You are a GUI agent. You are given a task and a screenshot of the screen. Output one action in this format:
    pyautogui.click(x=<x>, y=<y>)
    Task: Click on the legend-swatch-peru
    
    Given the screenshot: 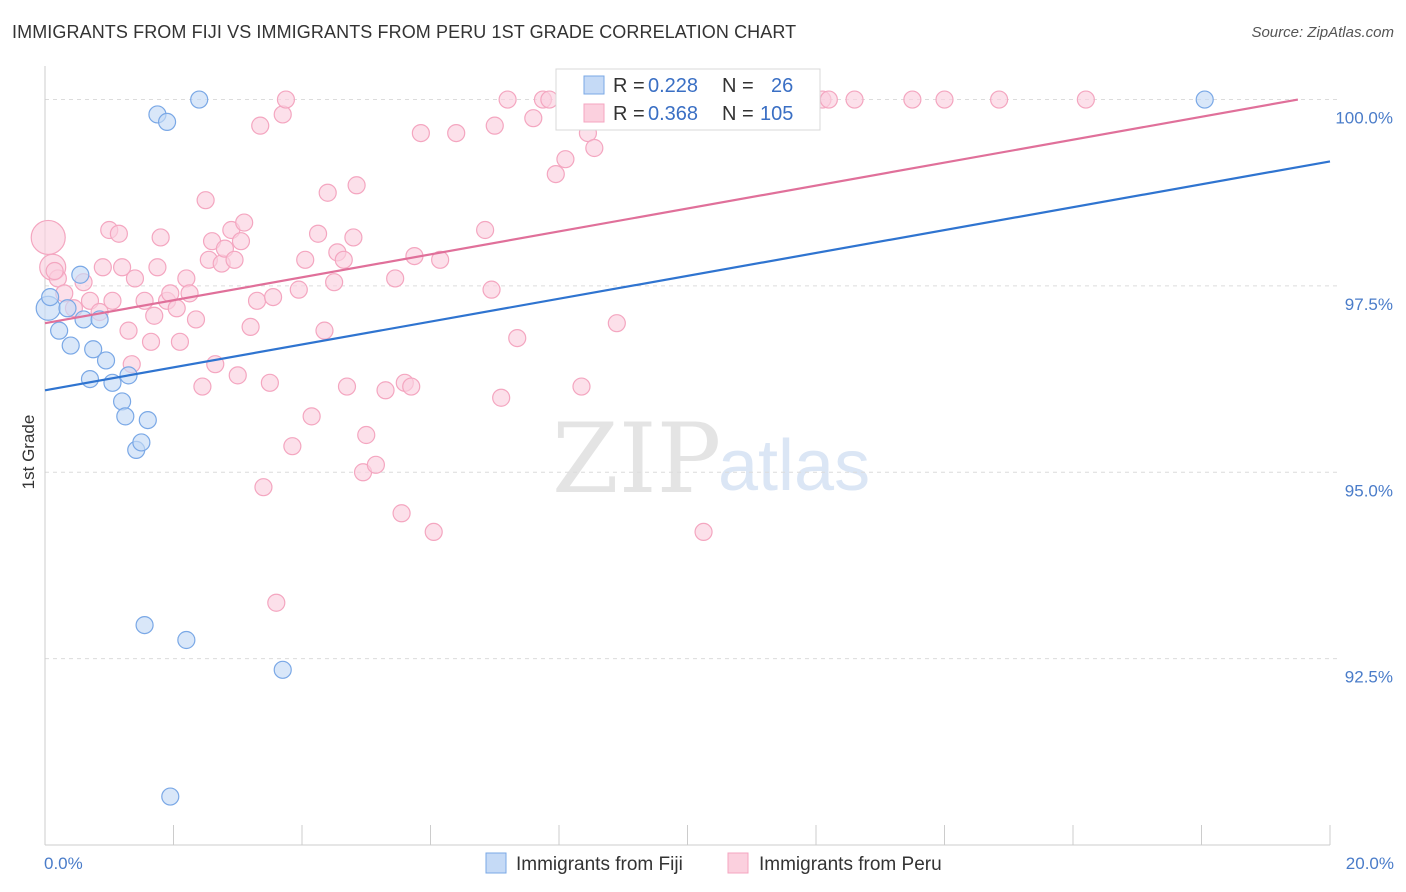 What is the action you would take?
    pyautogui.click(x=594, y=113)
    